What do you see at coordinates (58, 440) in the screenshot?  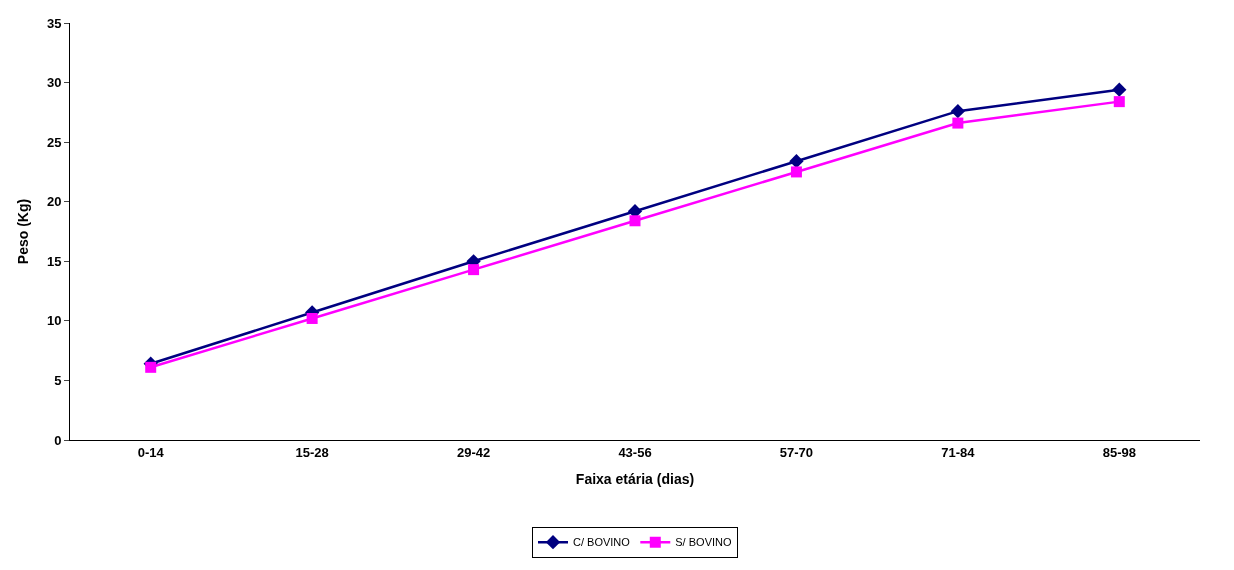 I see `y-tick-label: 0` at bounding box center [58, 440].